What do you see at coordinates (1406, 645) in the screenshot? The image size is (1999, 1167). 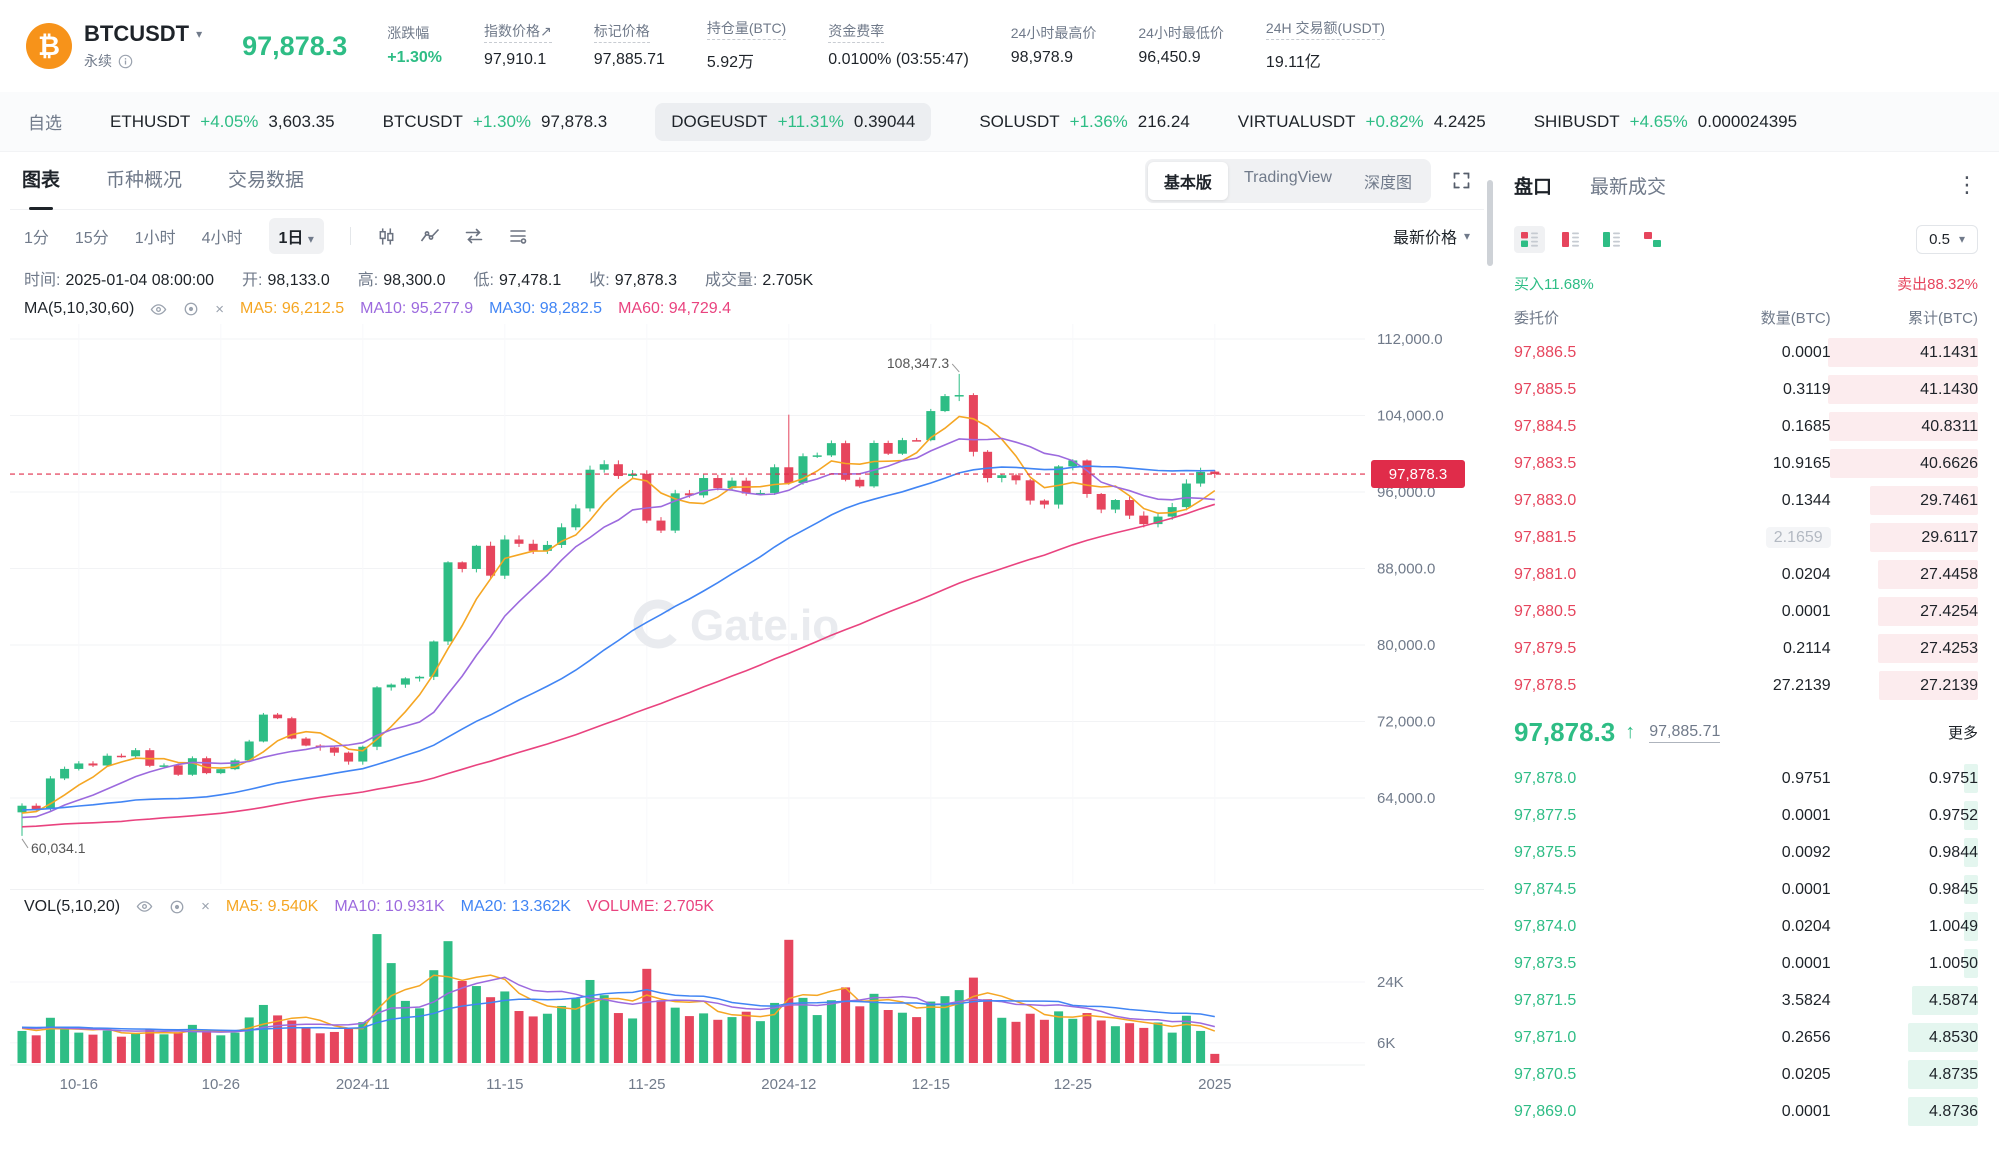 I see `svg-text: 80,000.0` at bounding box center [1406, 645].